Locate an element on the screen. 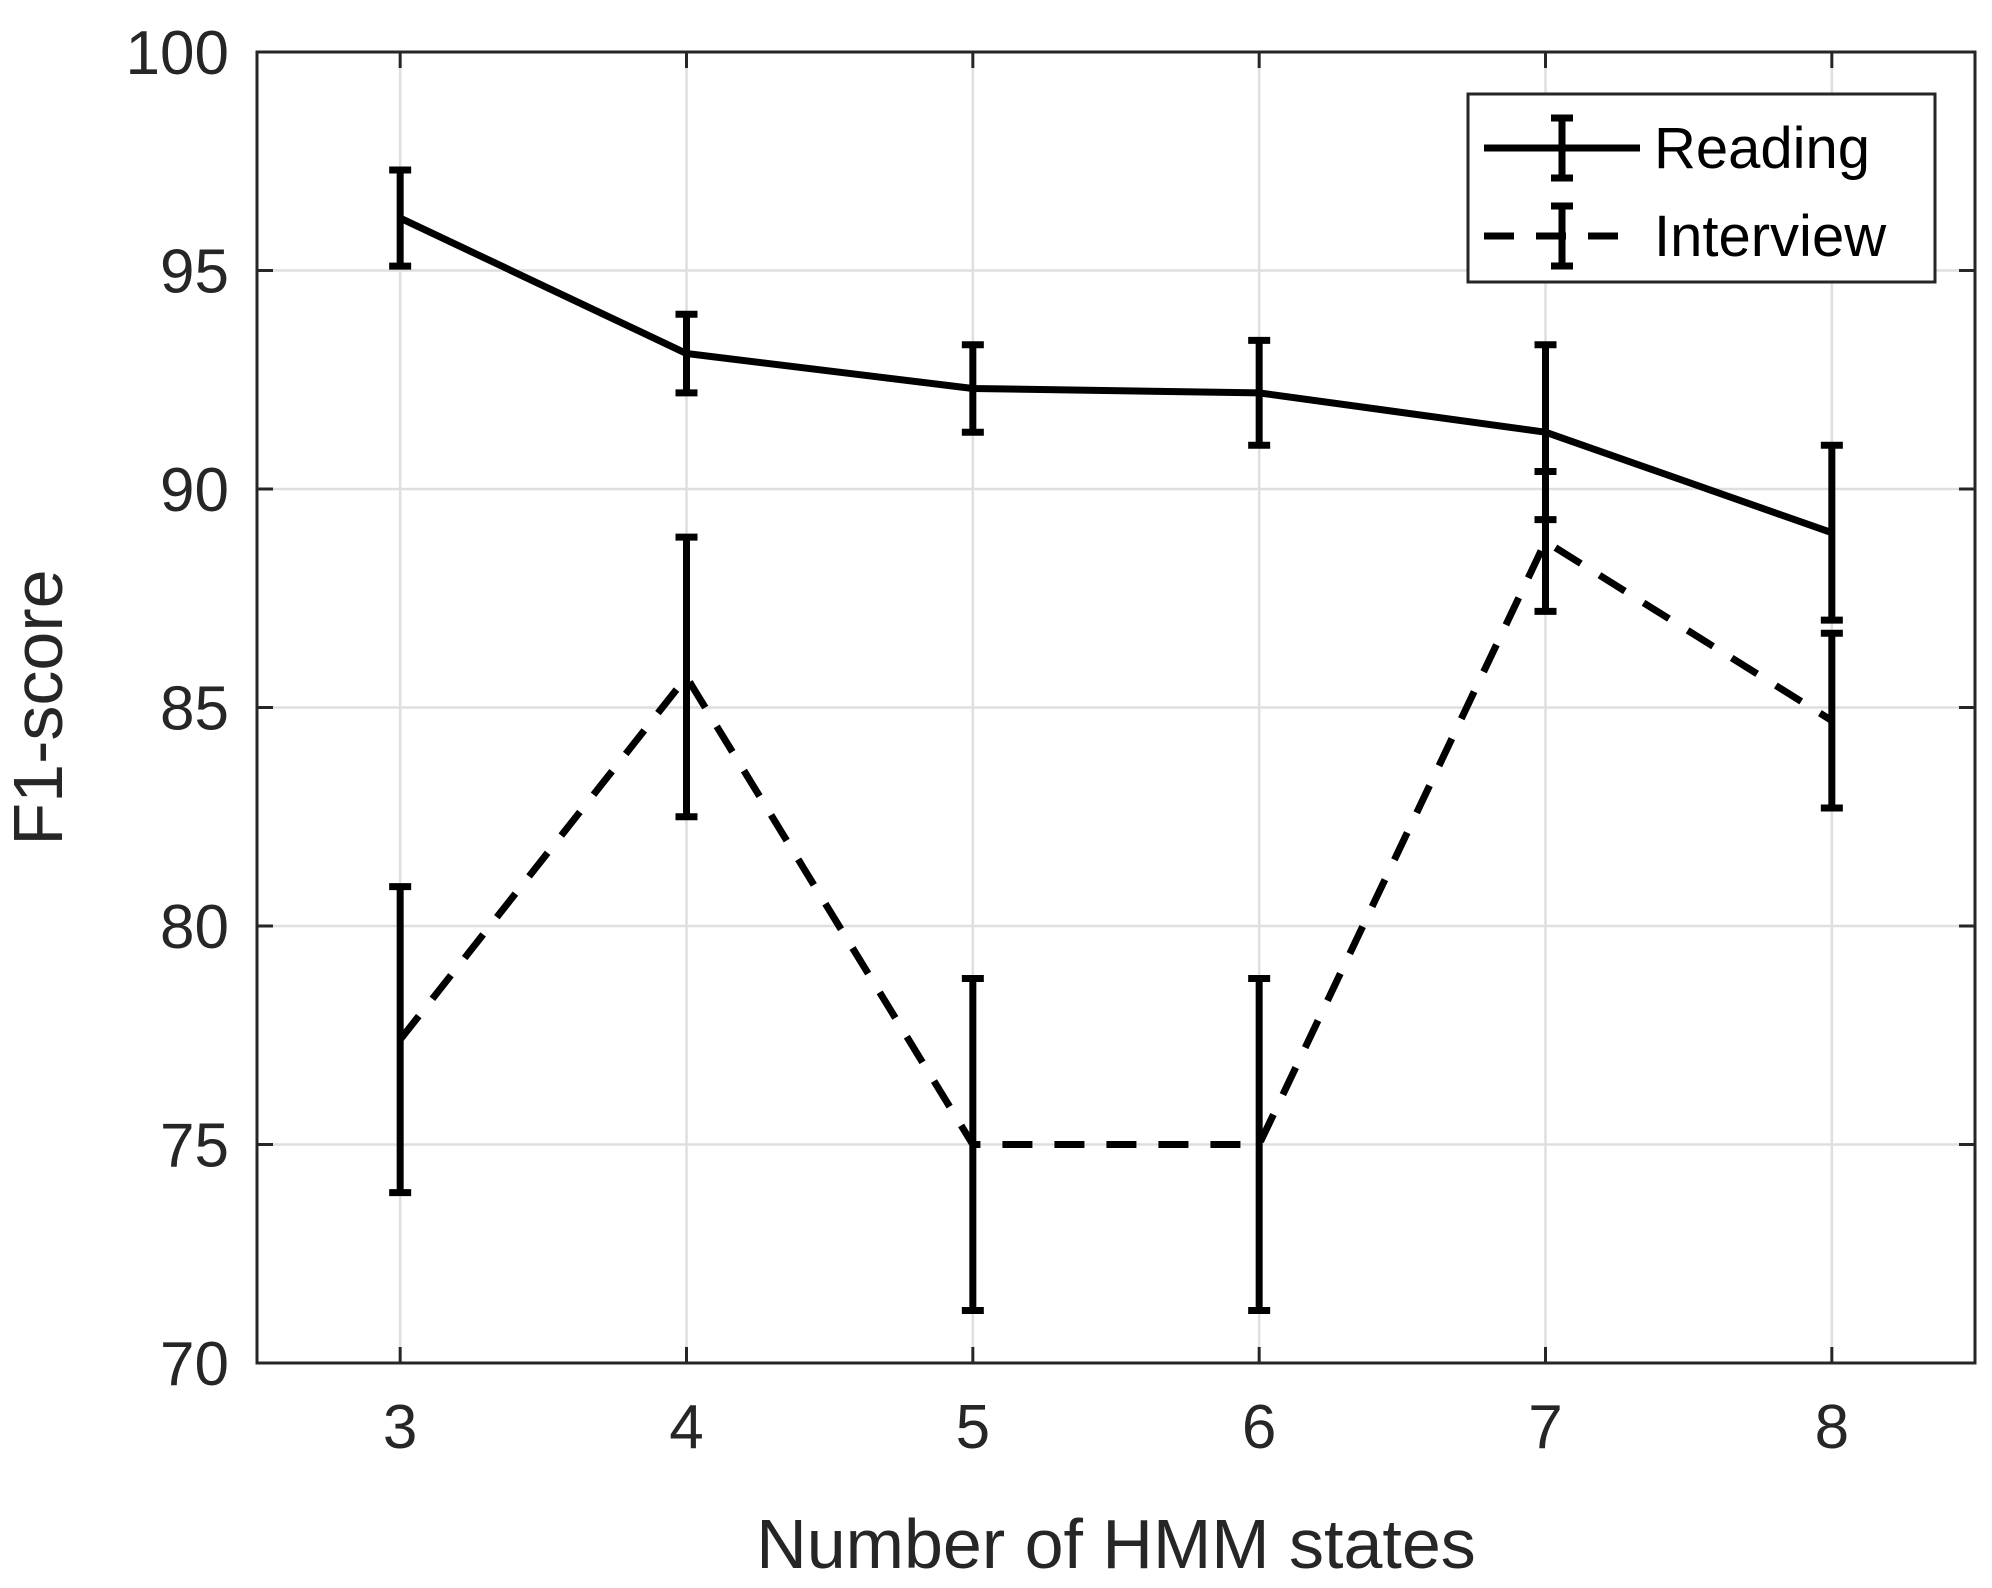 The width and height of the screenshot is (1992, 1588). x-tick-label: 5 is located at coordinates (973, 1427).